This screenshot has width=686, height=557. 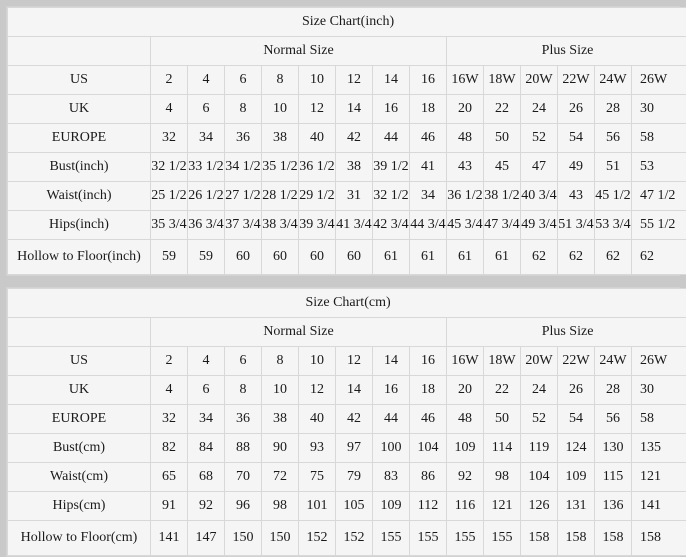 What do you see at coordinates (206, 167) in the screenshot?
I see `table-cell: 33 1/2` at bounding box center [206, 167].